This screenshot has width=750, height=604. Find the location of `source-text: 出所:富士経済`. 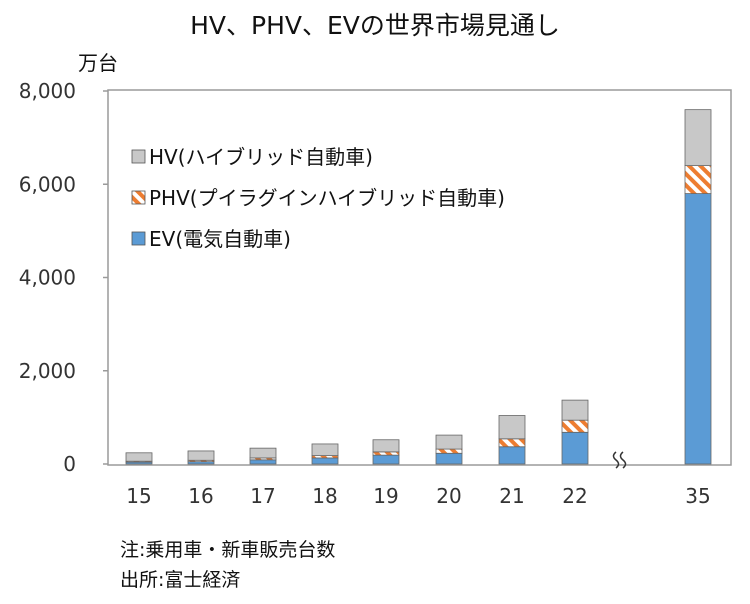

source-text: 出所:富士経済 is located at coordinates (180, 580).